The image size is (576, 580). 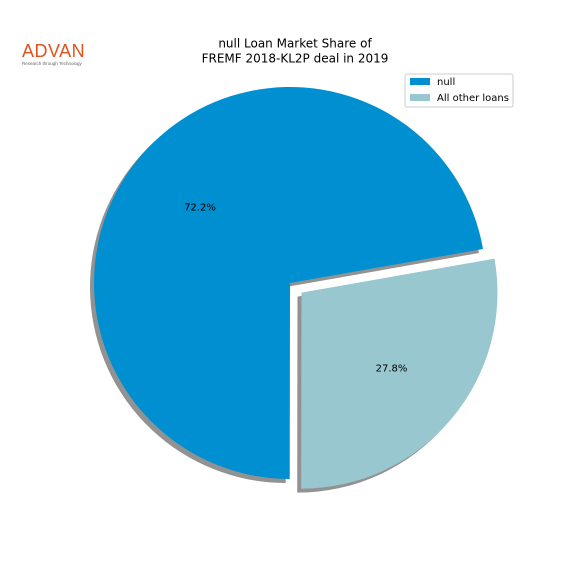 I want to click on logo-tagline: Research through Technology, so click(x=52, y=63).